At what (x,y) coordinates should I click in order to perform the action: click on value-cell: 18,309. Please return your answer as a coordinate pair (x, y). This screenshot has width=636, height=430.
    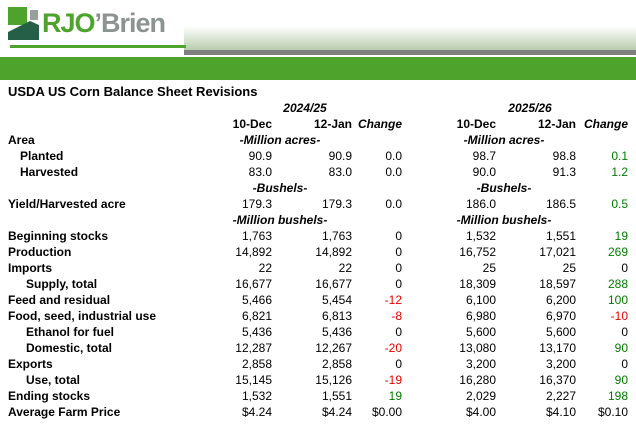
    Looking at the image, I should click on (477, 284).